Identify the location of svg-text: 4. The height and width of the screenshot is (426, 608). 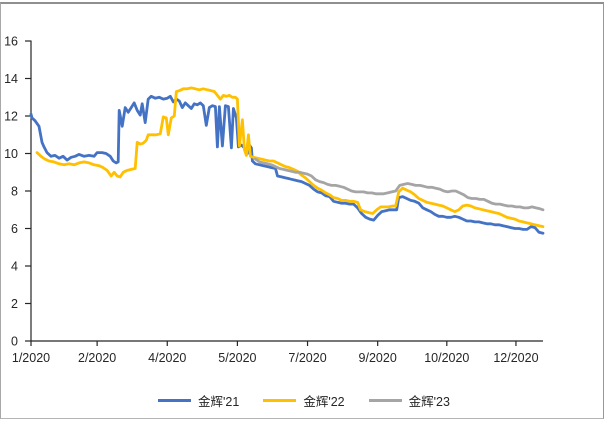
(14, 267).